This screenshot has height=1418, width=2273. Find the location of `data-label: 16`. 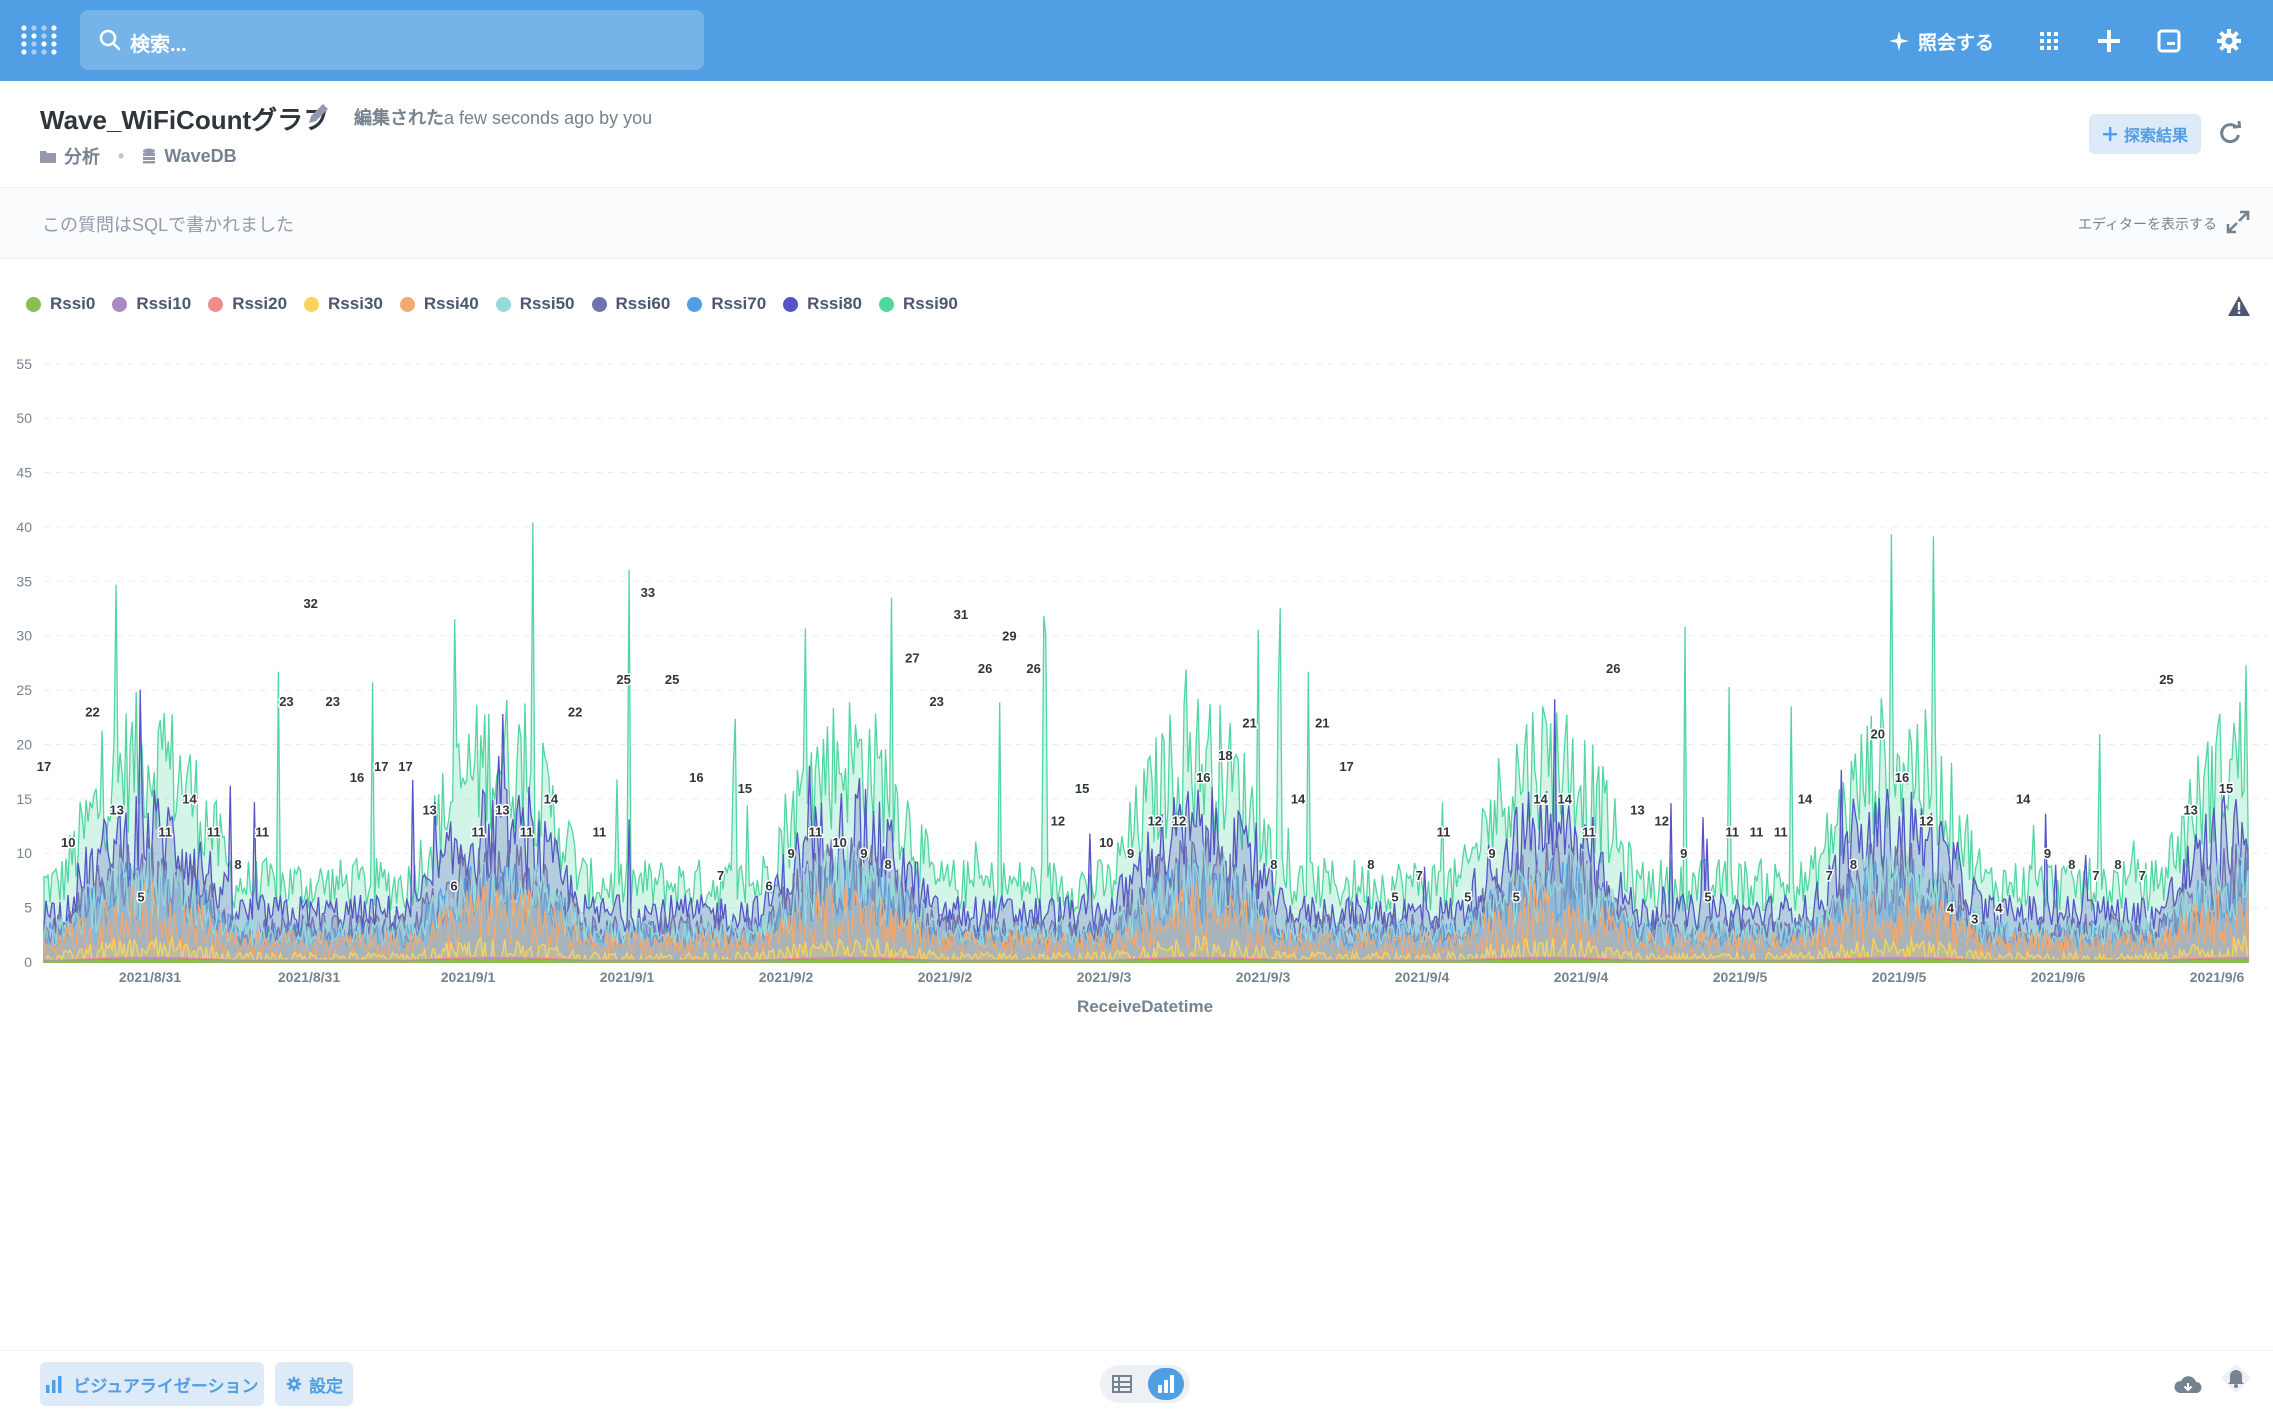

data-label: 16 is located at coordinates (357, 777).